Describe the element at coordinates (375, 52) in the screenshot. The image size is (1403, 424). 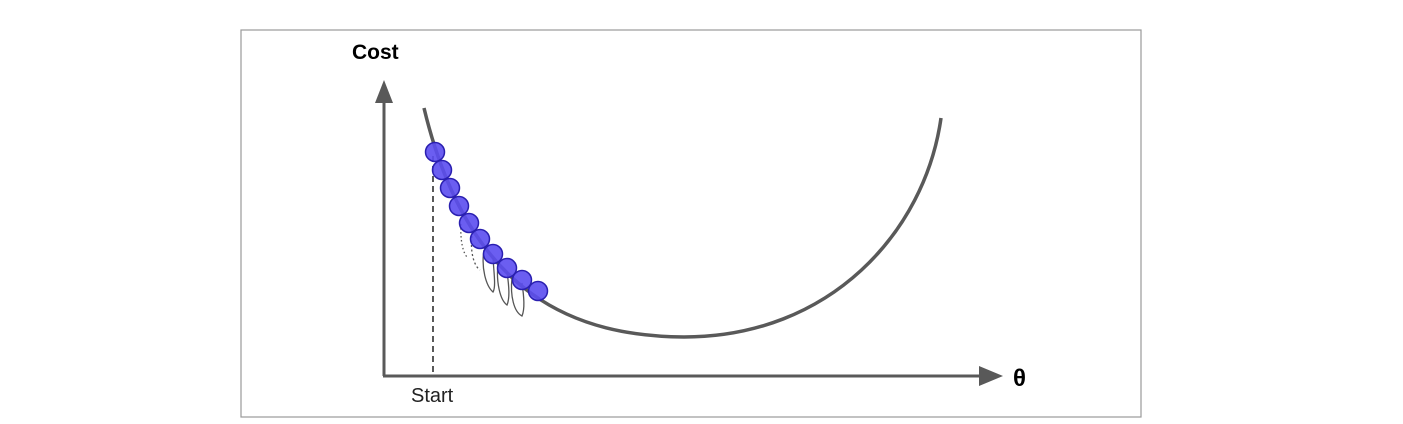
I see `y-axis-label: Cost` at that location.